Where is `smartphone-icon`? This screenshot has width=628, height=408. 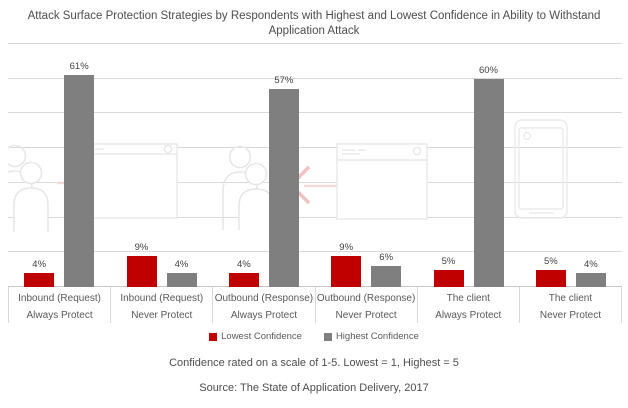 smartphone-icon is located at coordinates (541, 169).